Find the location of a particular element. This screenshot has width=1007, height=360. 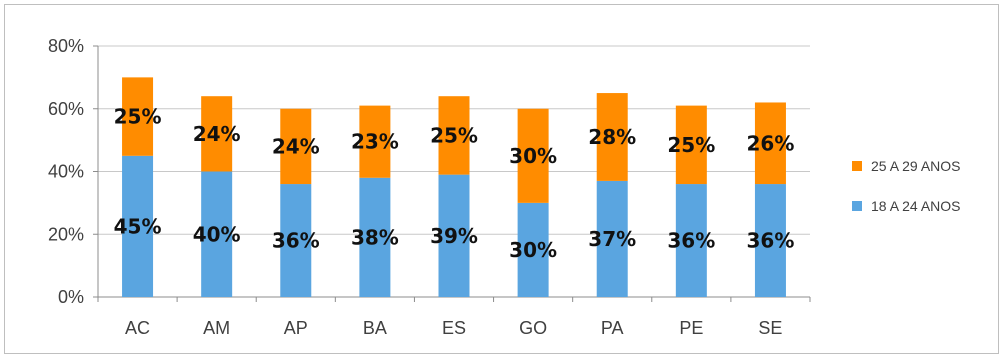

data-label: 26% is located at coordinates (771, 143).